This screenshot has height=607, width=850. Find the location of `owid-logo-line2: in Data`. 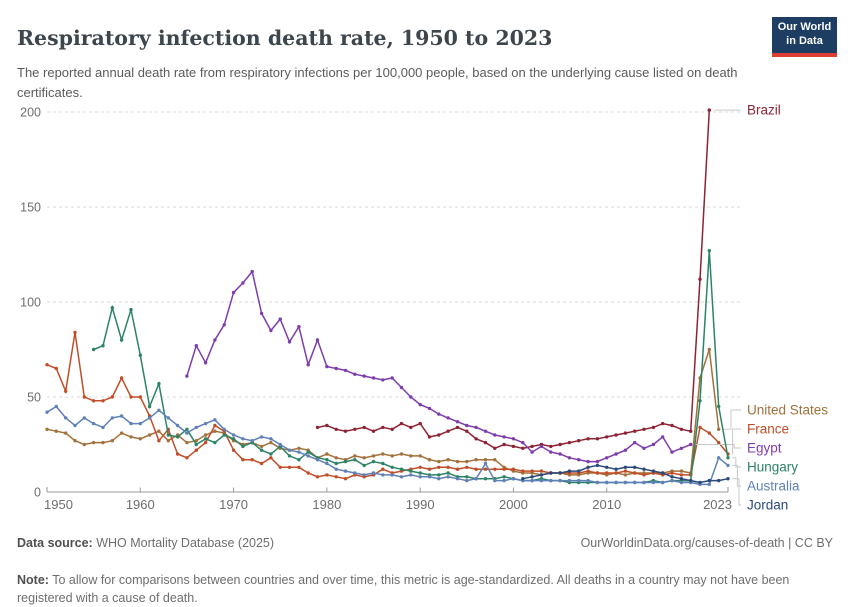

owid-logo-line2: in Data is located at coordinates (804, 40).